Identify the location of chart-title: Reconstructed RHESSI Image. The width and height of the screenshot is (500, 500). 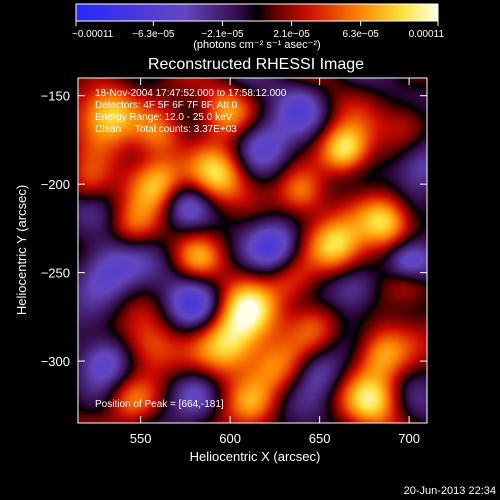
(256, 64).